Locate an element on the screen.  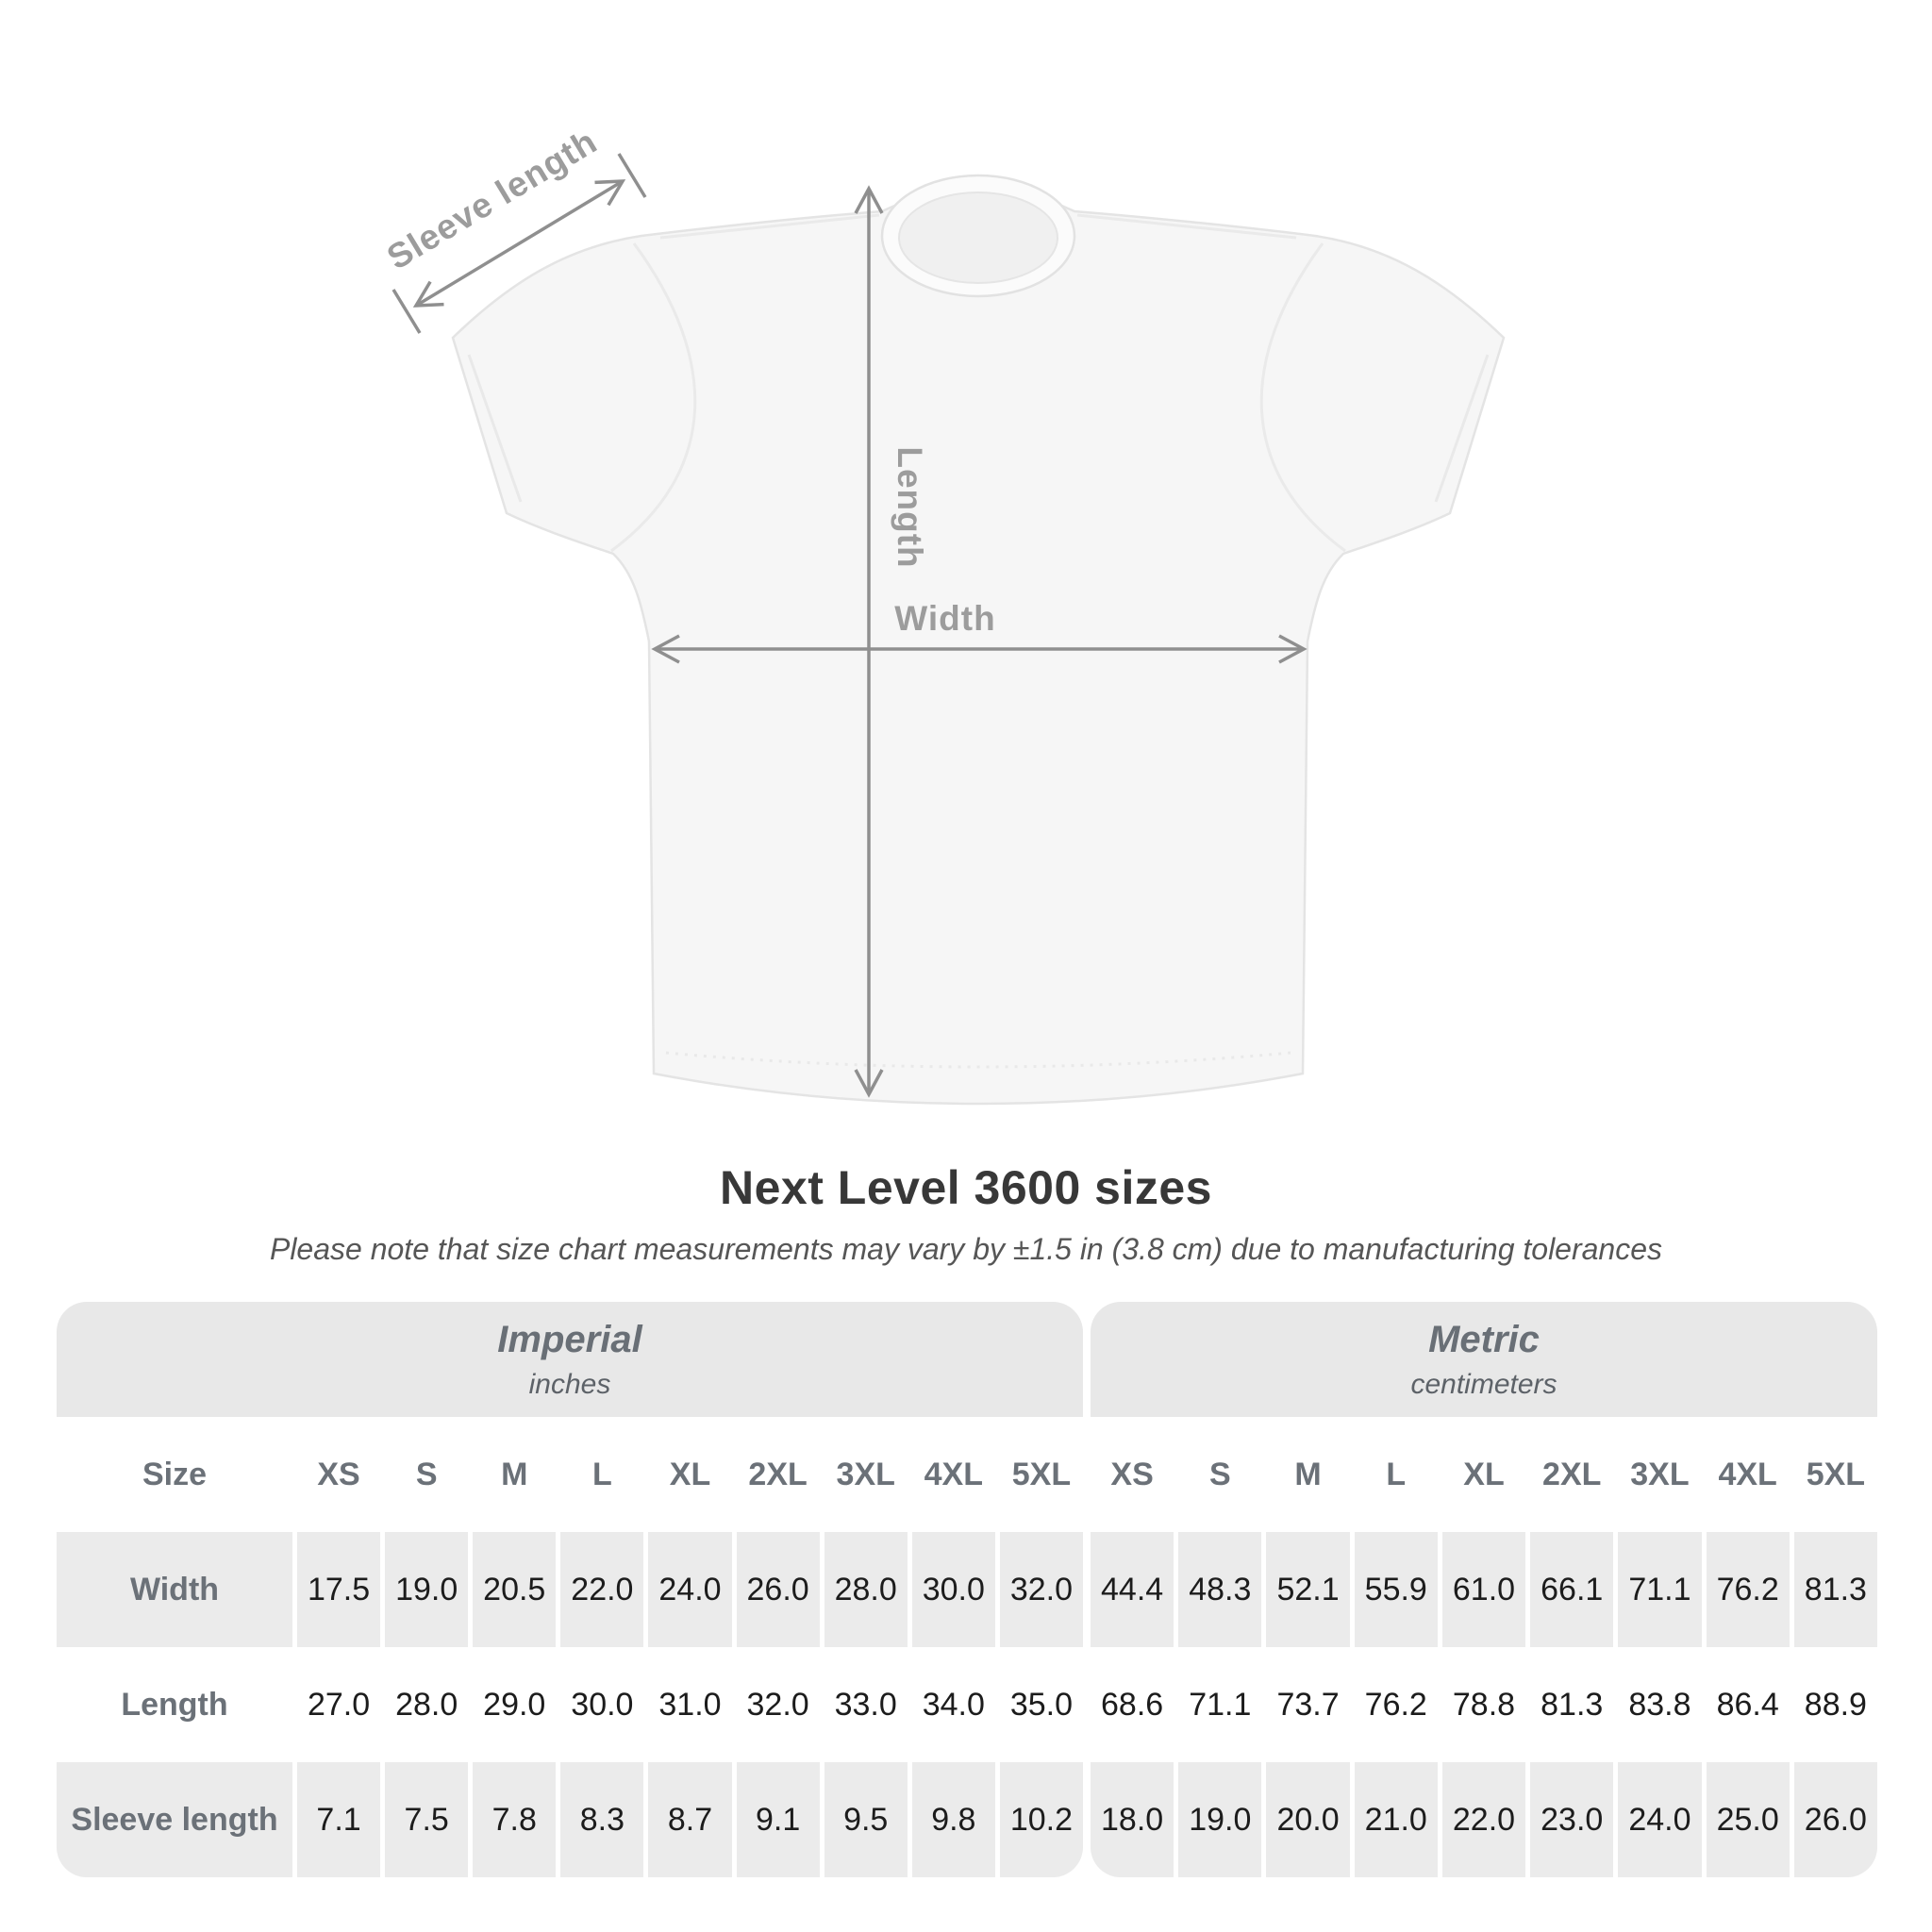
metric-value-cell: 23.0 is located at coordinates (1572, 1819).